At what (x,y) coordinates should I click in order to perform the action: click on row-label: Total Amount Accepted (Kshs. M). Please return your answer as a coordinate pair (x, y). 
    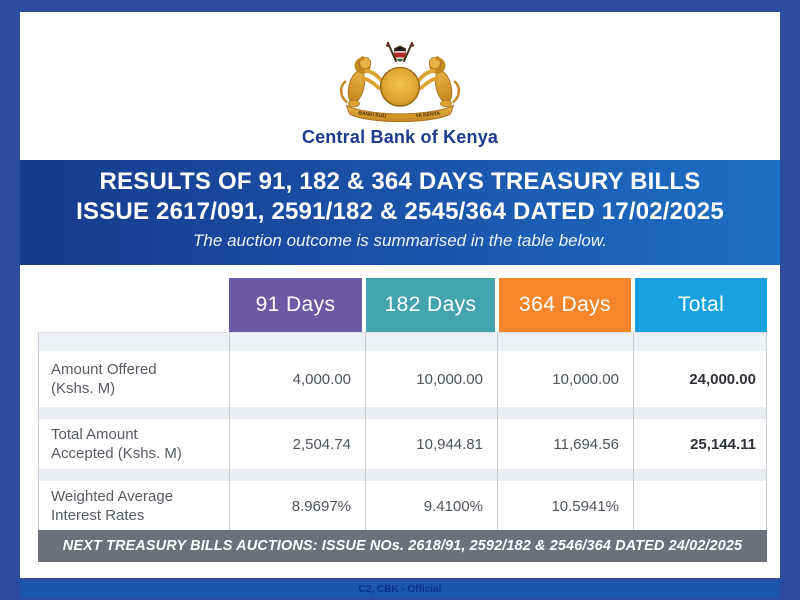
    Looking at the image, I should click on (134, 444).